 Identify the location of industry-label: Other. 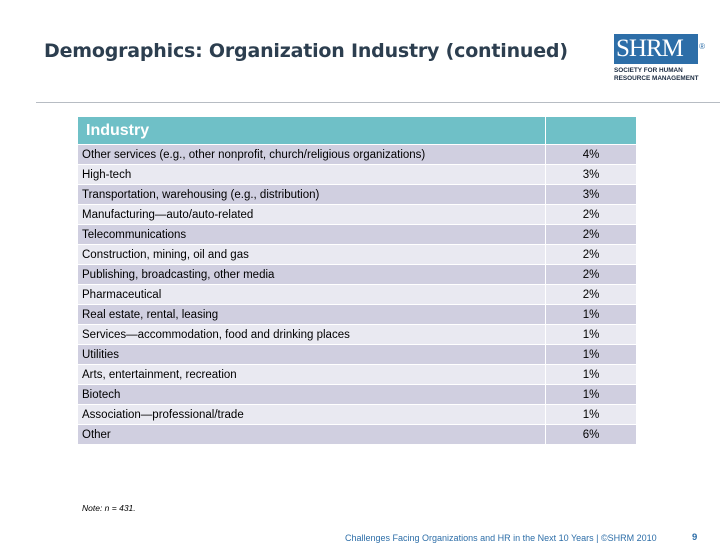
(311, 434).